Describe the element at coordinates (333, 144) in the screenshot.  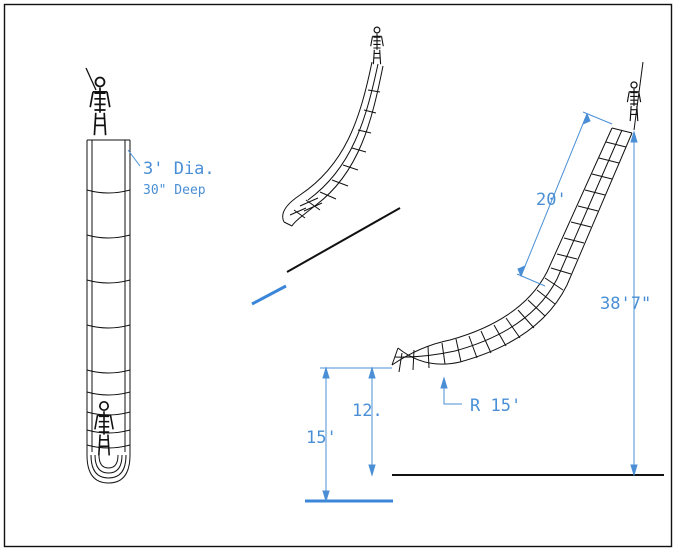
I see `slide-perspective` at that location.